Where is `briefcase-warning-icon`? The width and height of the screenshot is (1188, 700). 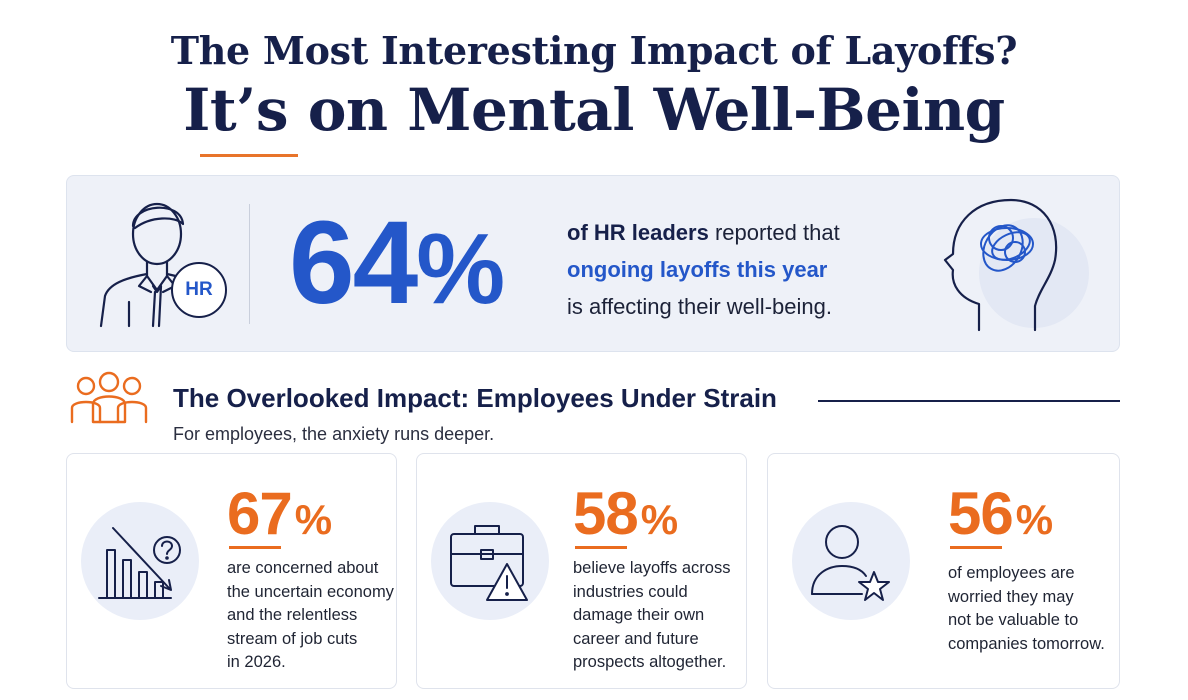
briefcase-warning-icon is located at coordinates (489, 563).